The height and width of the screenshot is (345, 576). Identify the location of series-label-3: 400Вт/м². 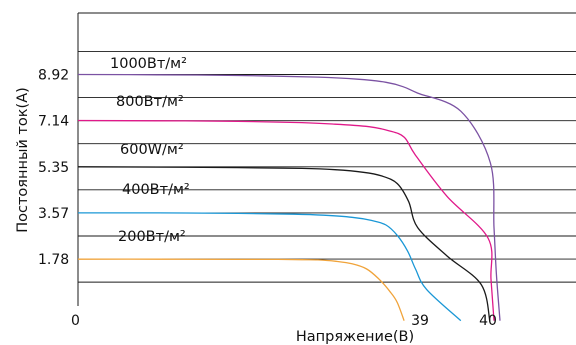
(156, 190).